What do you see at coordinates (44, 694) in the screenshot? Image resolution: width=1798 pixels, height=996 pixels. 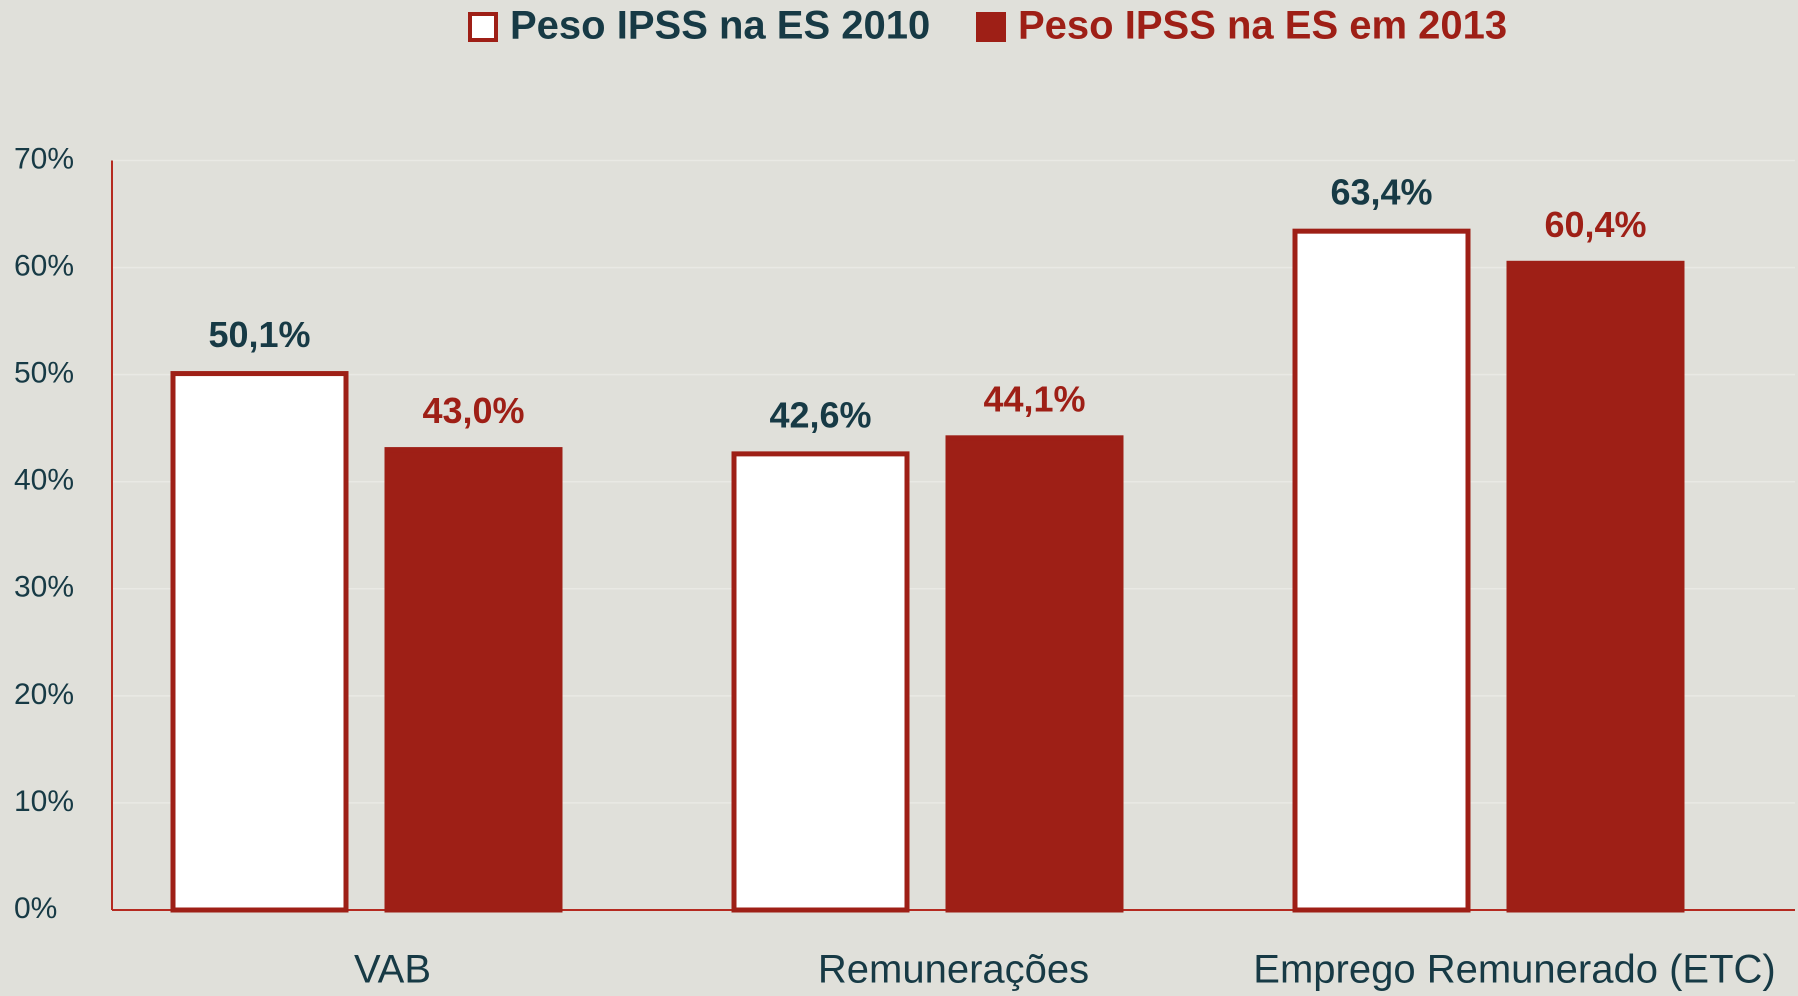 I see `y-tick-label: 20%` at bounding box center [44, 694].